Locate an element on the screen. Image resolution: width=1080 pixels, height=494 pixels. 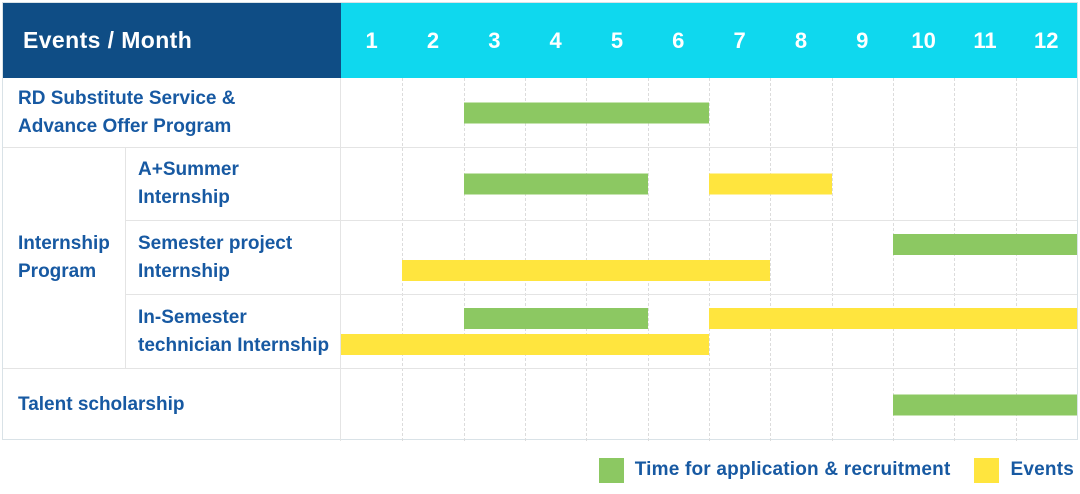
row-label-text: Talent scholarship is located at coordinates (101, 405).